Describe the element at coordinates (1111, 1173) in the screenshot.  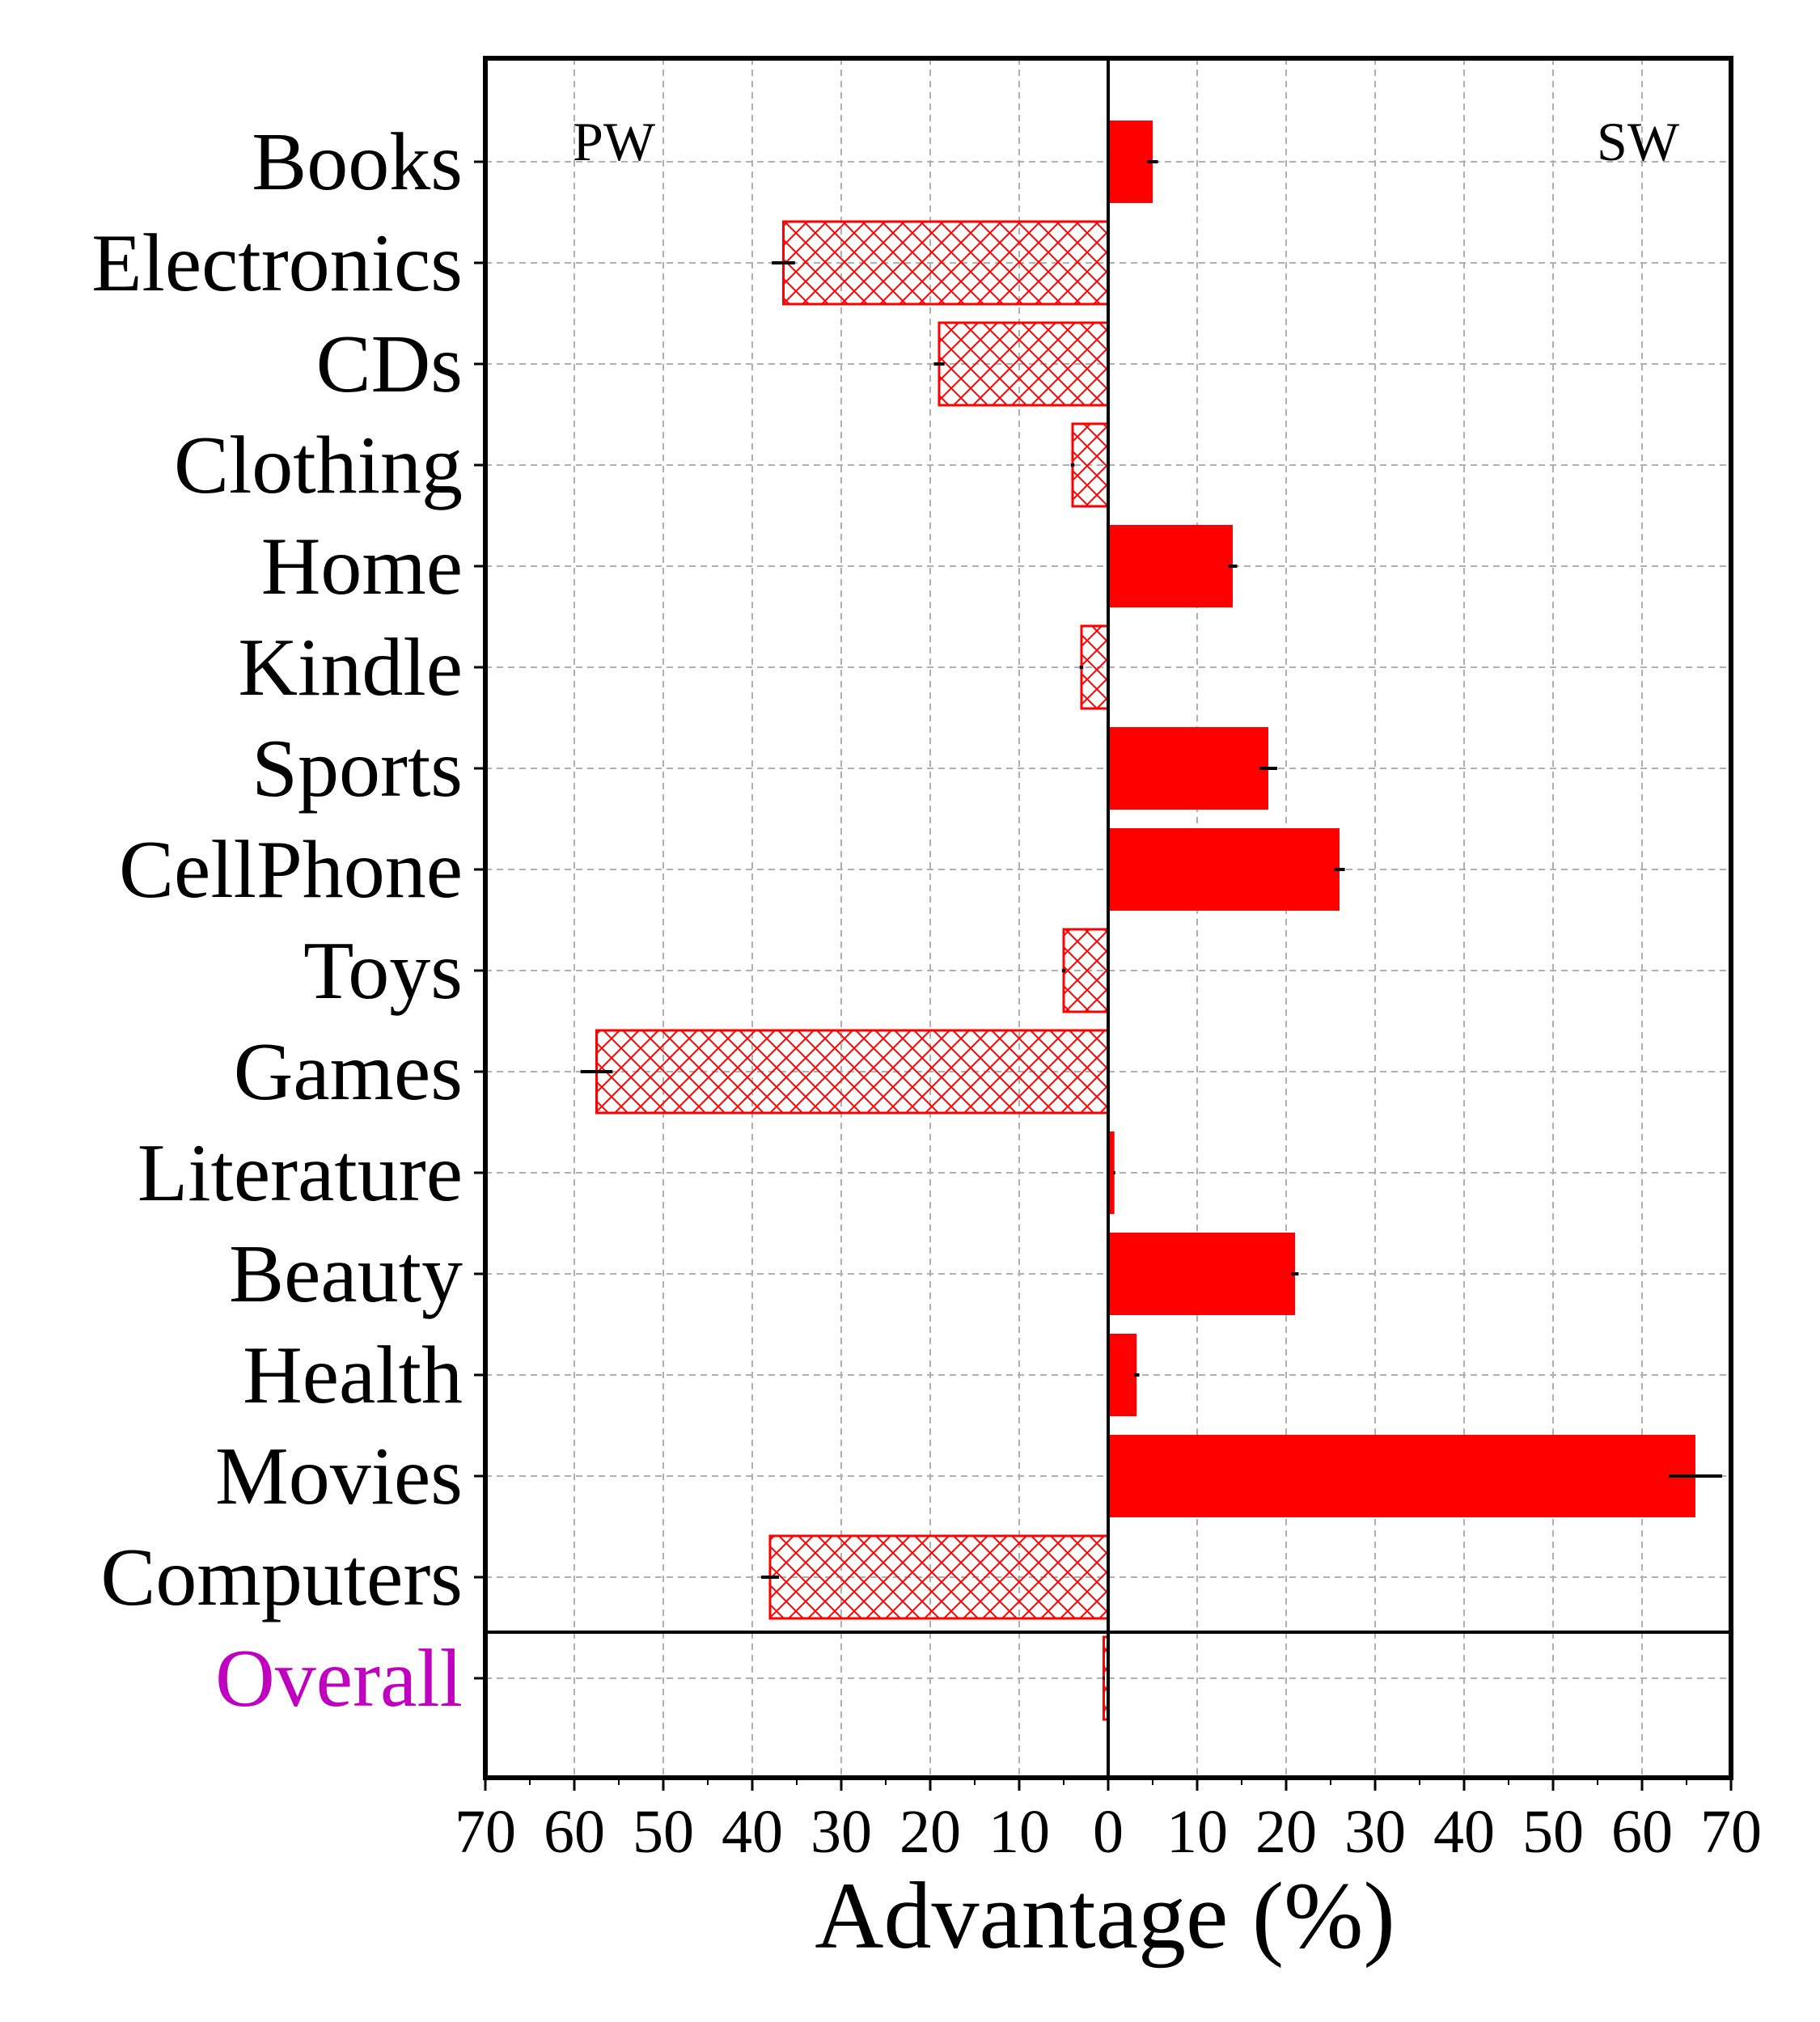
I see `bar-literature` at that location.